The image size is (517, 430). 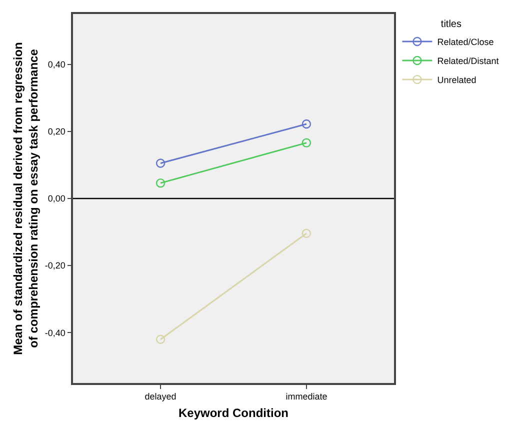 What do you see at coordinates (307, 397) in the screenshot?
I see `x-tick-label: immediate` at bounding box center [307, 397].